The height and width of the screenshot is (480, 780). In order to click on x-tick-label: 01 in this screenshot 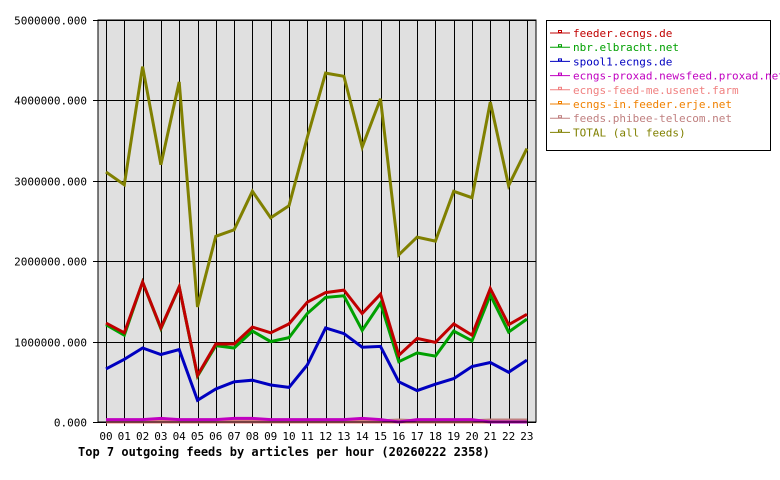, I will do `click(124, 436)`.